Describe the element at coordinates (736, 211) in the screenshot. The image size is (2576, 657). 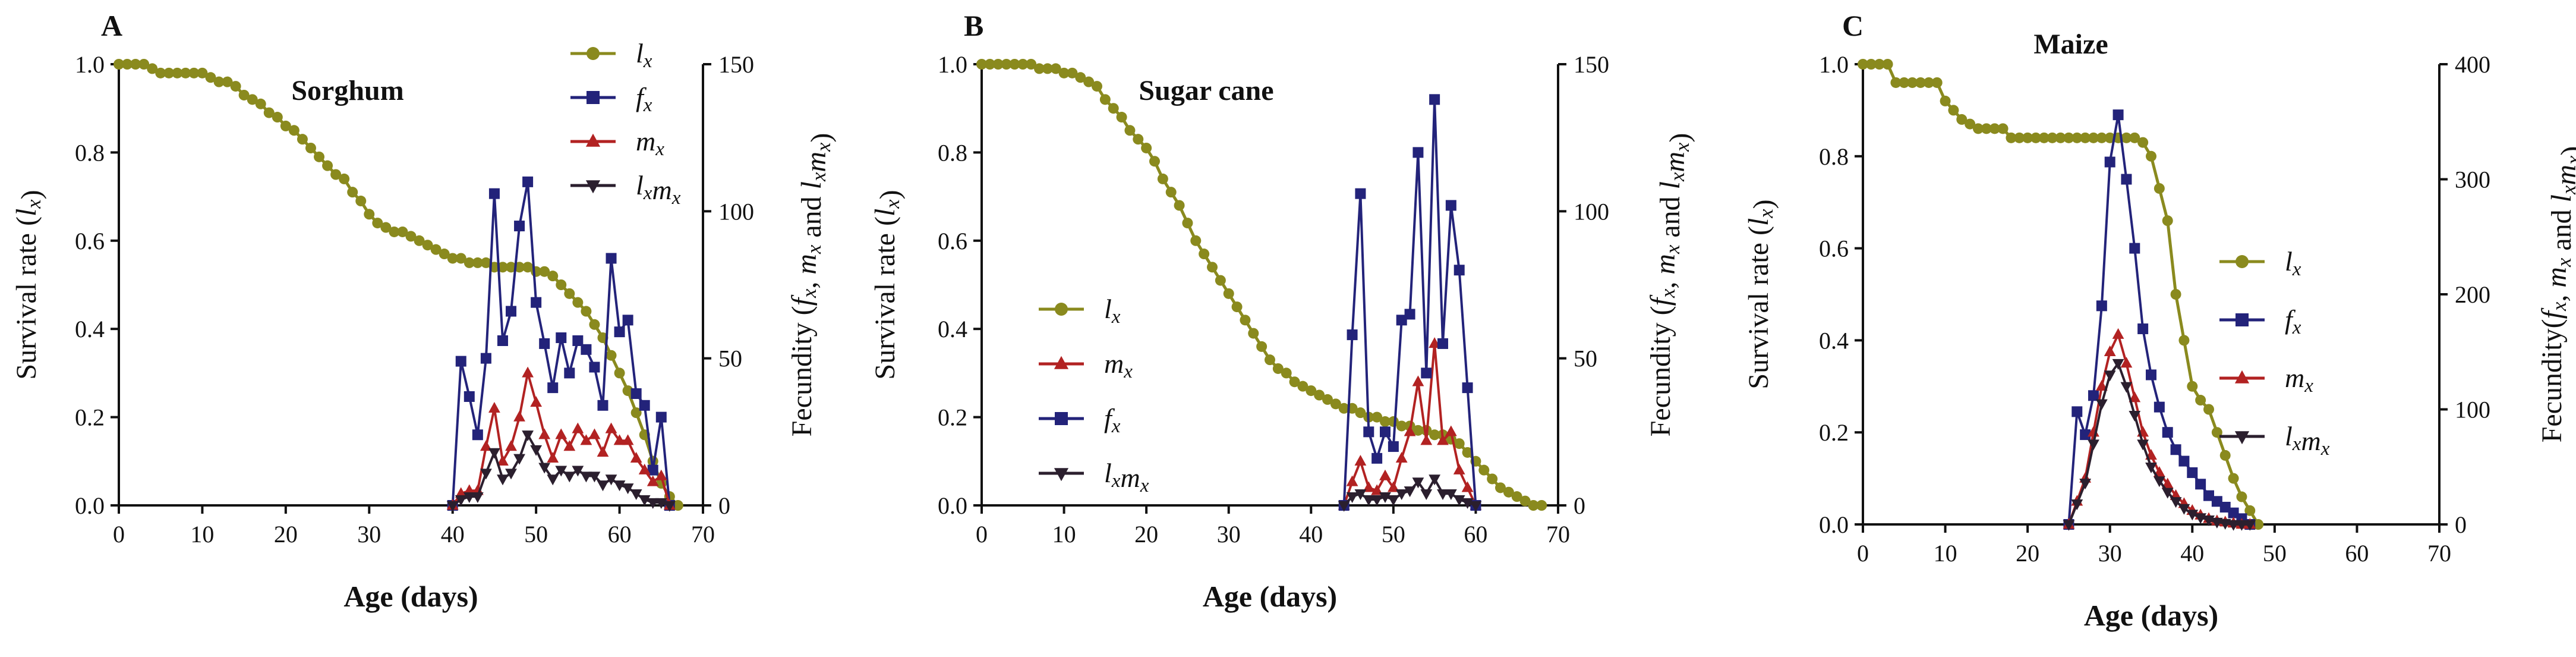
I see `y2-tick-label: 100` at that location.